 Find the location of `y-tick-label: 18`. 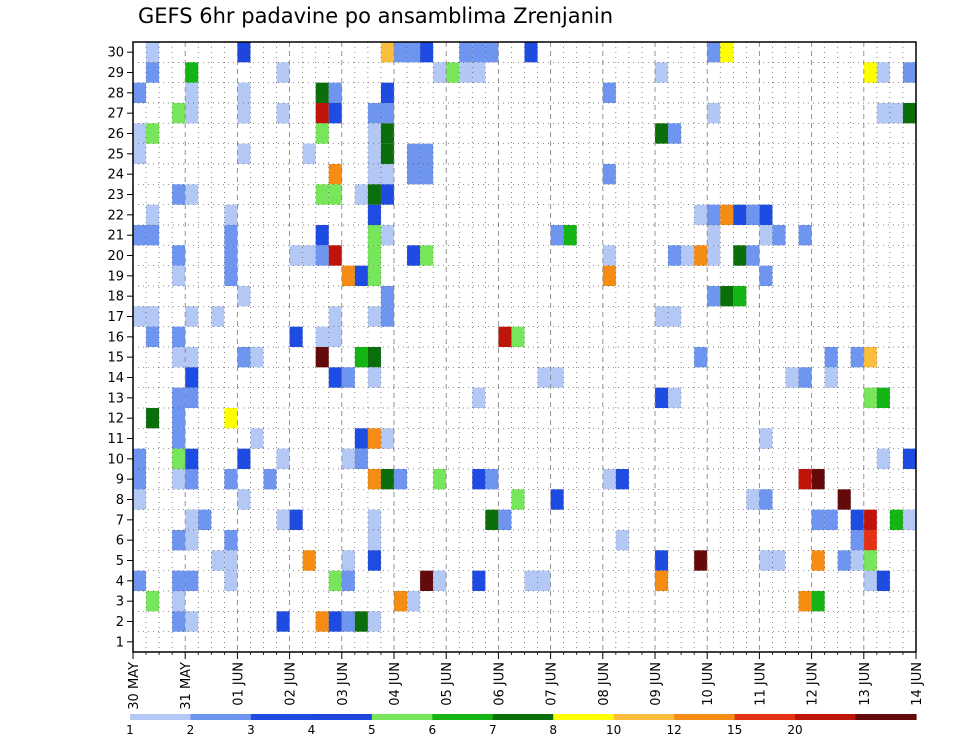

y-tick-label: 18 is located at coordinates (115, 297).